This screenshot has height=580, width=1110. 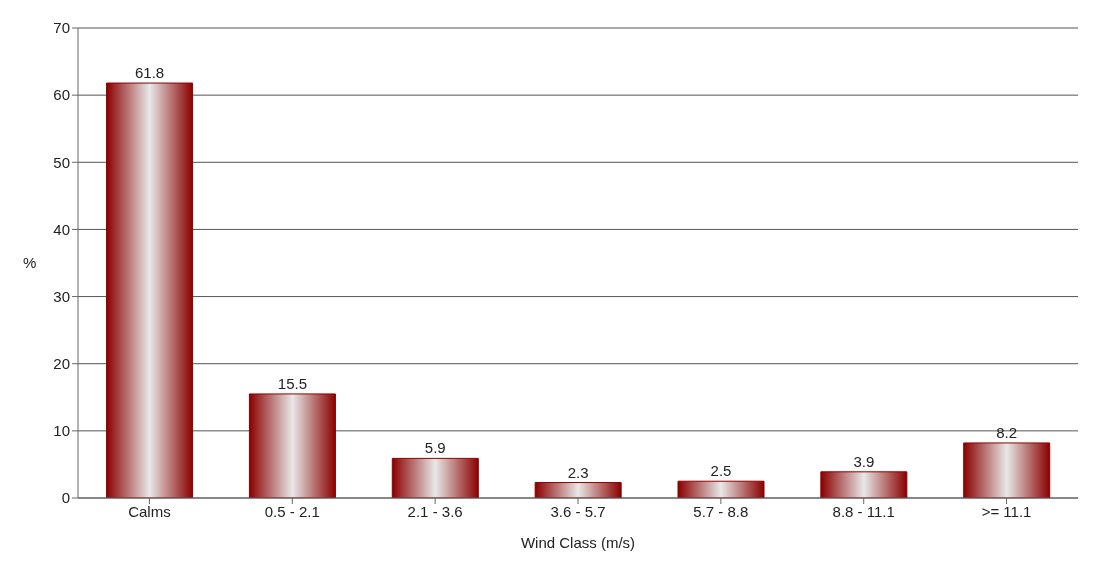 What do you see at coordinates (292, 383) in the screenshot?
I see `data-label: 15.5` at bounding box center [292, 383].